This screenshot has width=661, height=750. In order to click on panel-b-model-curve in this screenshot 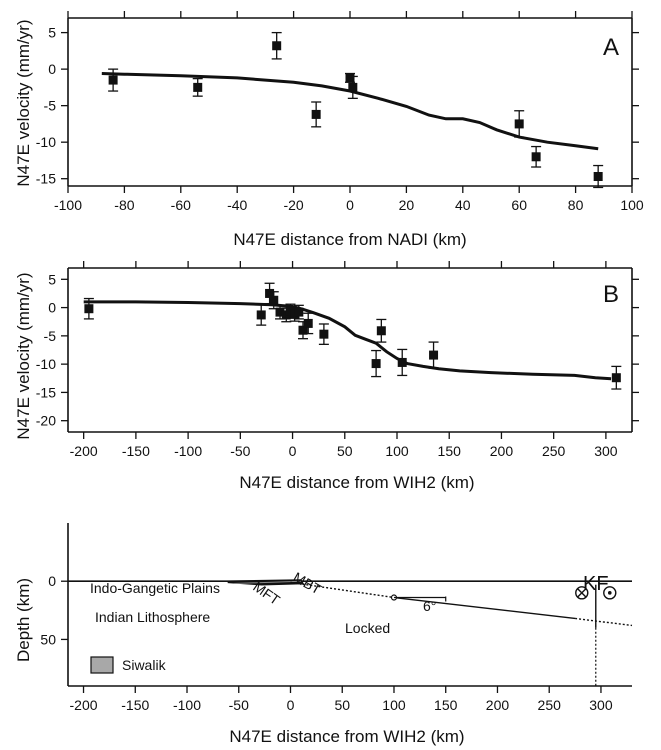, I will do `click(347, 340)`.